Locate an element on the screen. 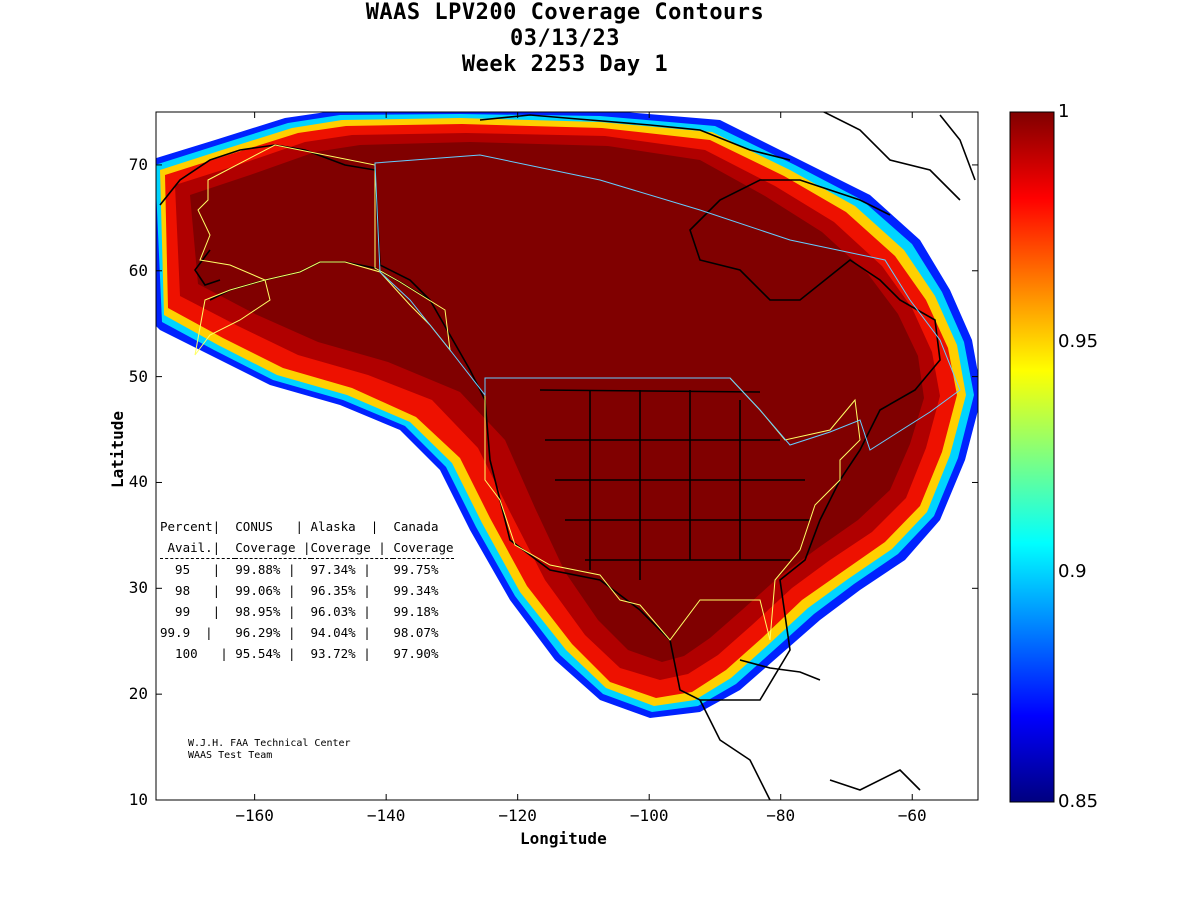 The width and height of the screenshot is (1200, 900). colorbar is located at coordinates (1032, 457).